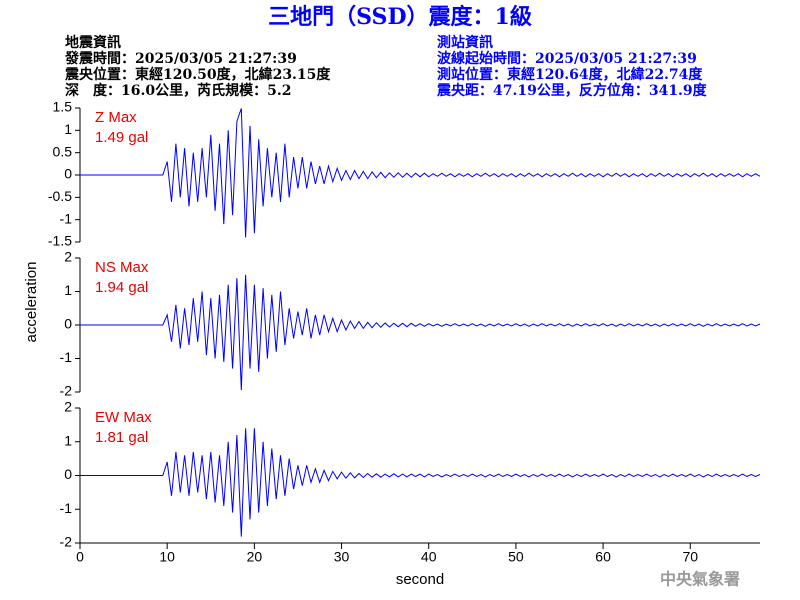 This screenshot has width=800, height=600. What do you see at coordinates (122, 267) in the screenshot?
I see `channel-label: NS Max` at bounding box center [122, 267].